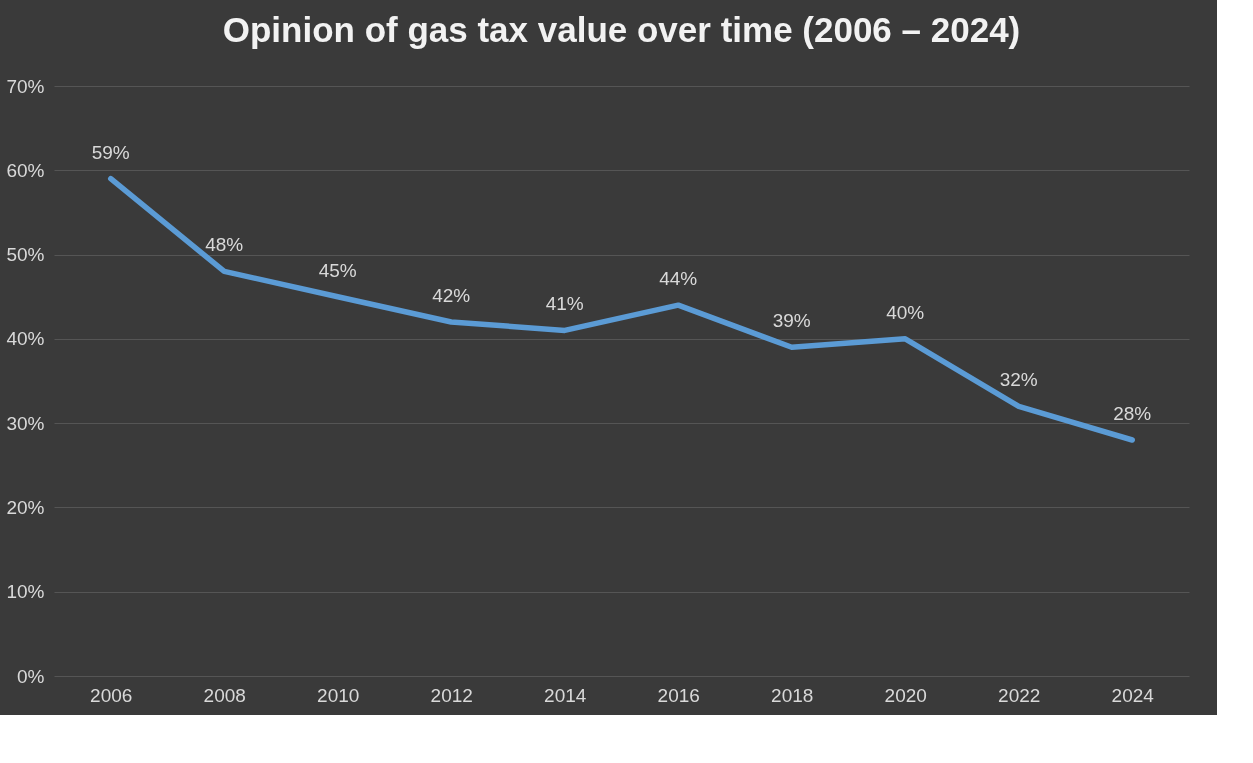  I want to click on y-tick-label: 70%, so click(25, 86).